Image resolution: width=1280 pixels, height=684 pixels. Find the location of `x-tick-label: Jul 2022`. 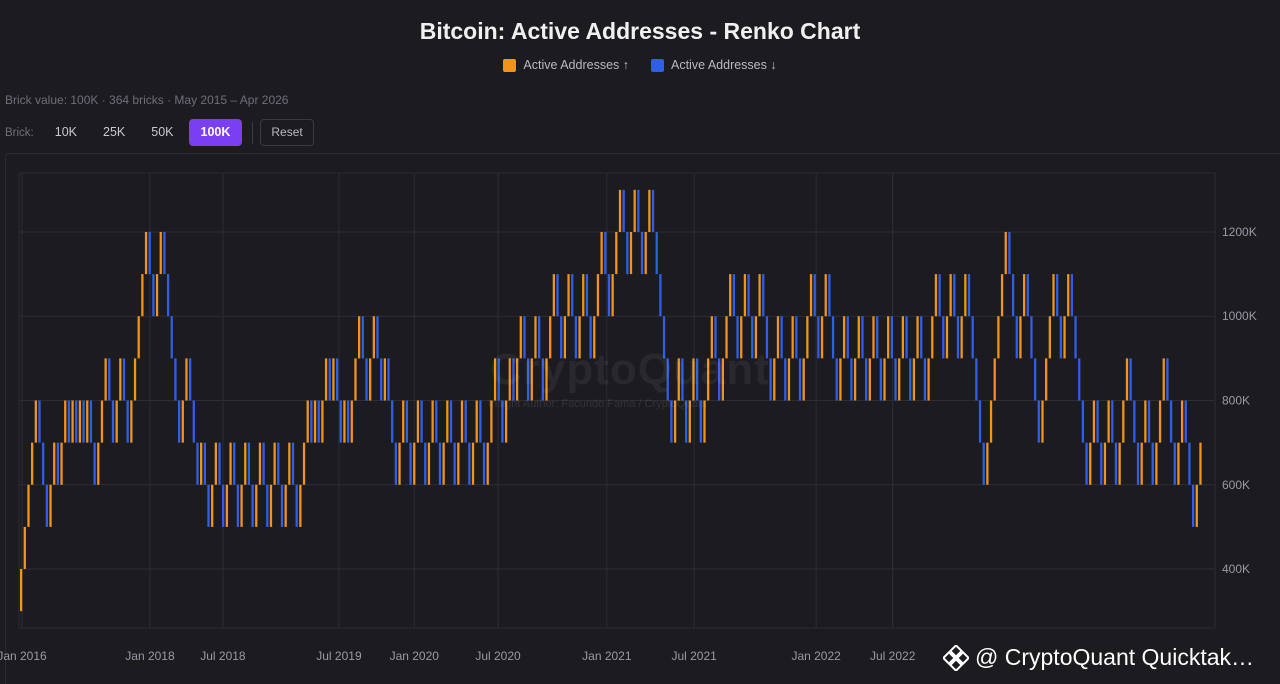

x-tick-label: Jul 2022 is located at coordinates (893, 656).